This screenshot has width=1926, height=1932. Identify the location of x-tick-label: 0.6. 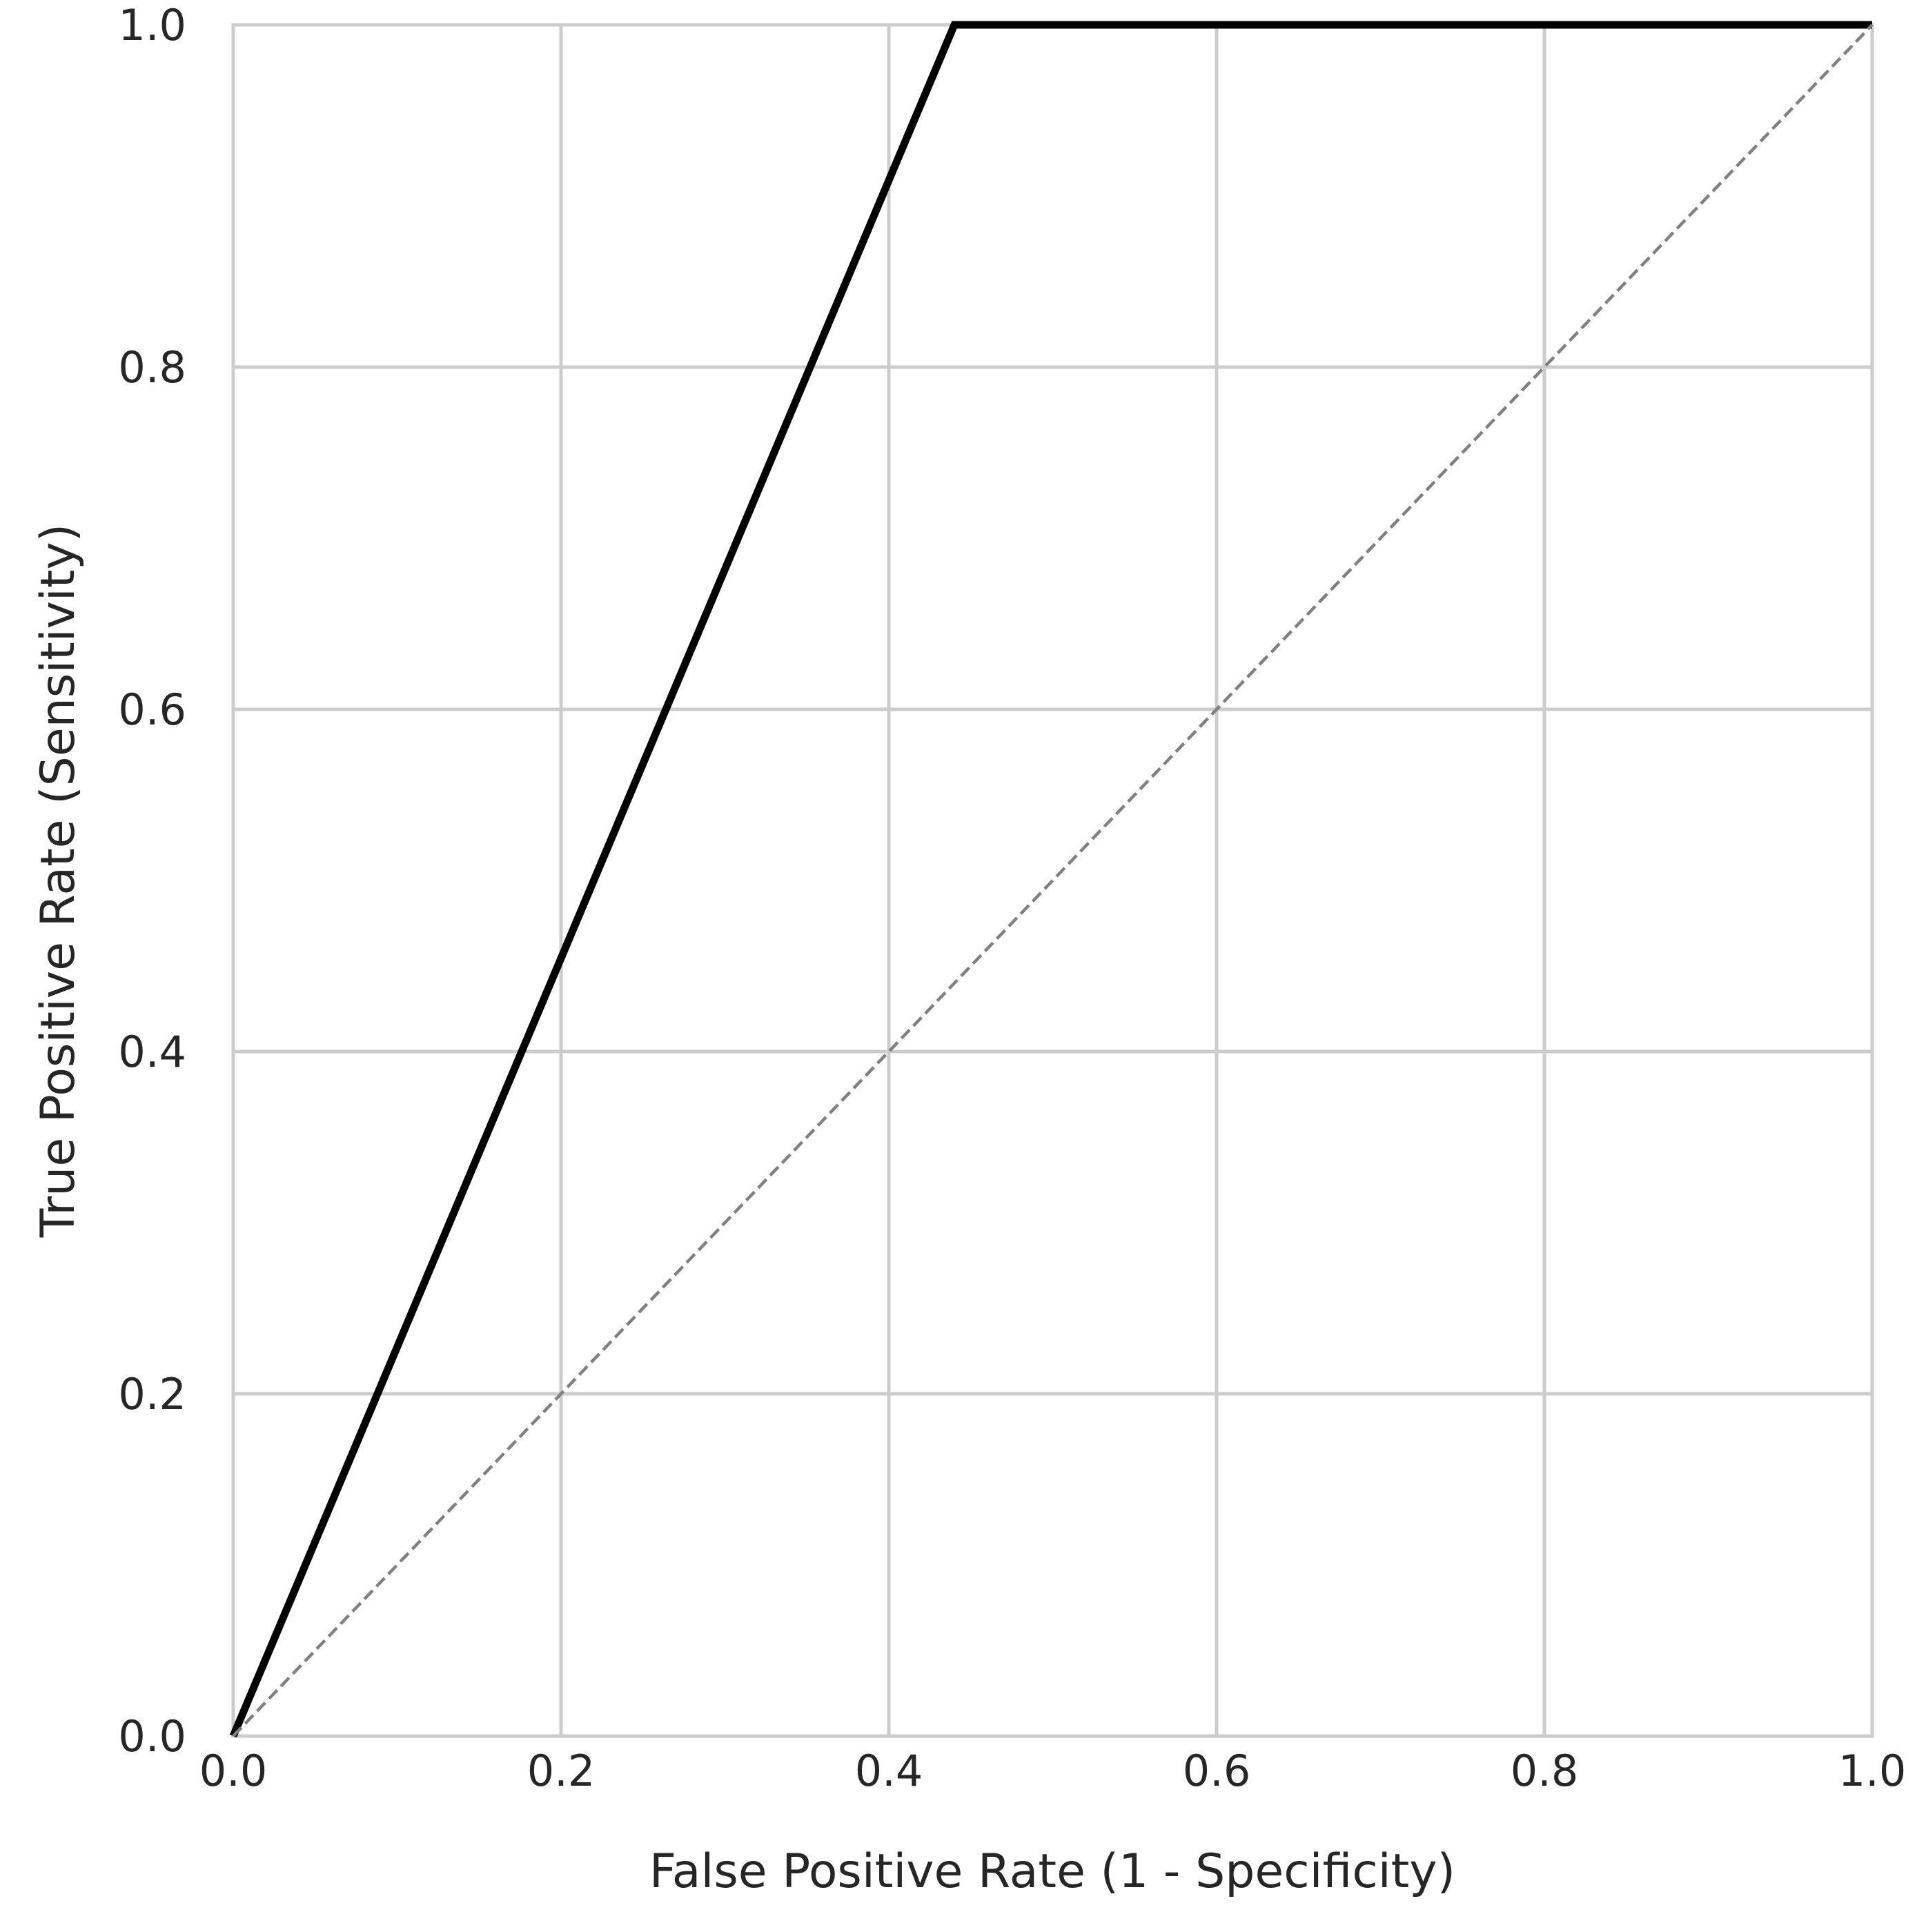
(1217, 1771).